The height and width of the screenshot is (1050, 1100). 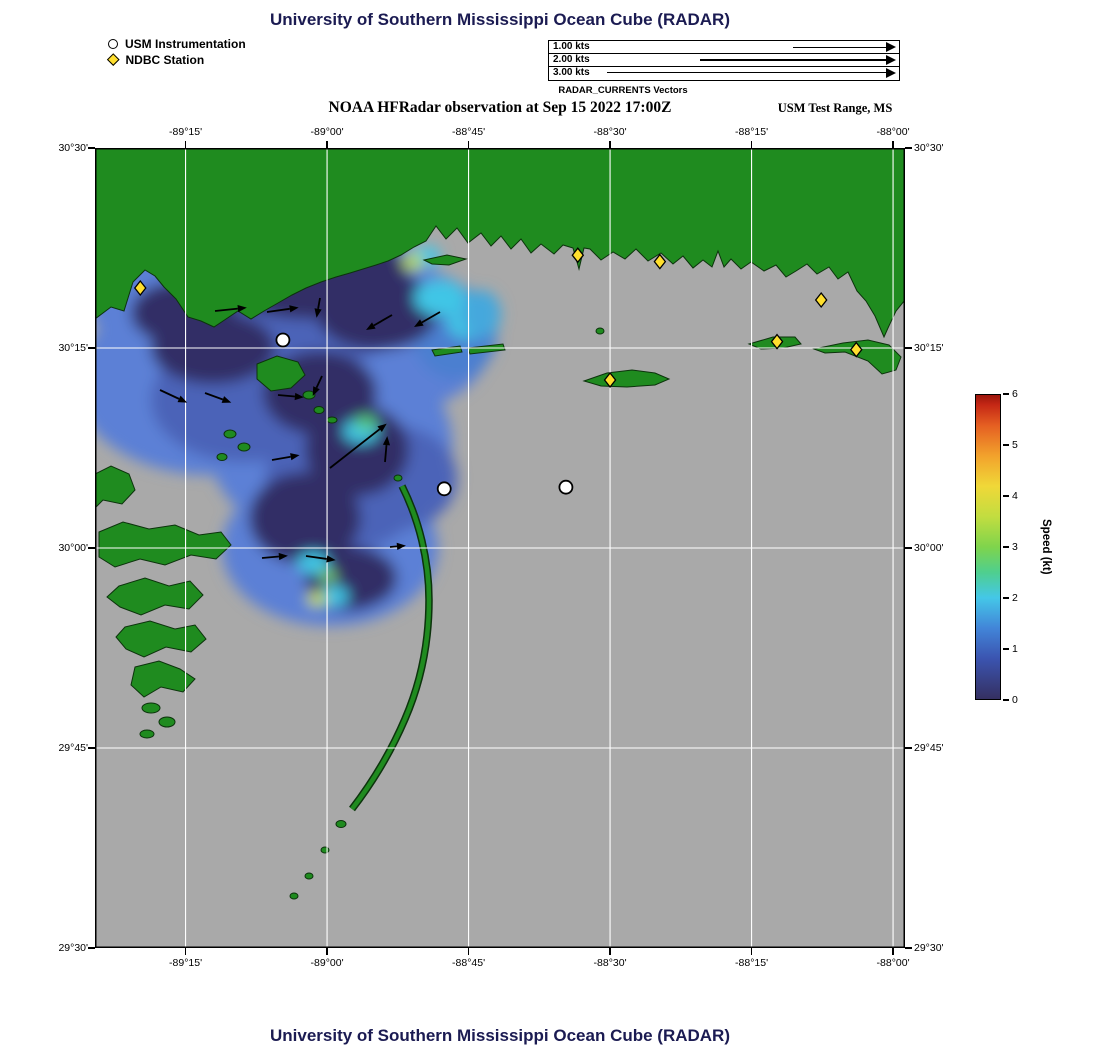 What do you see at coordinates (73, 148) in the screenshot?
I see `lat-axis-label-left: 30°30'` at bounding box center [73, 148].